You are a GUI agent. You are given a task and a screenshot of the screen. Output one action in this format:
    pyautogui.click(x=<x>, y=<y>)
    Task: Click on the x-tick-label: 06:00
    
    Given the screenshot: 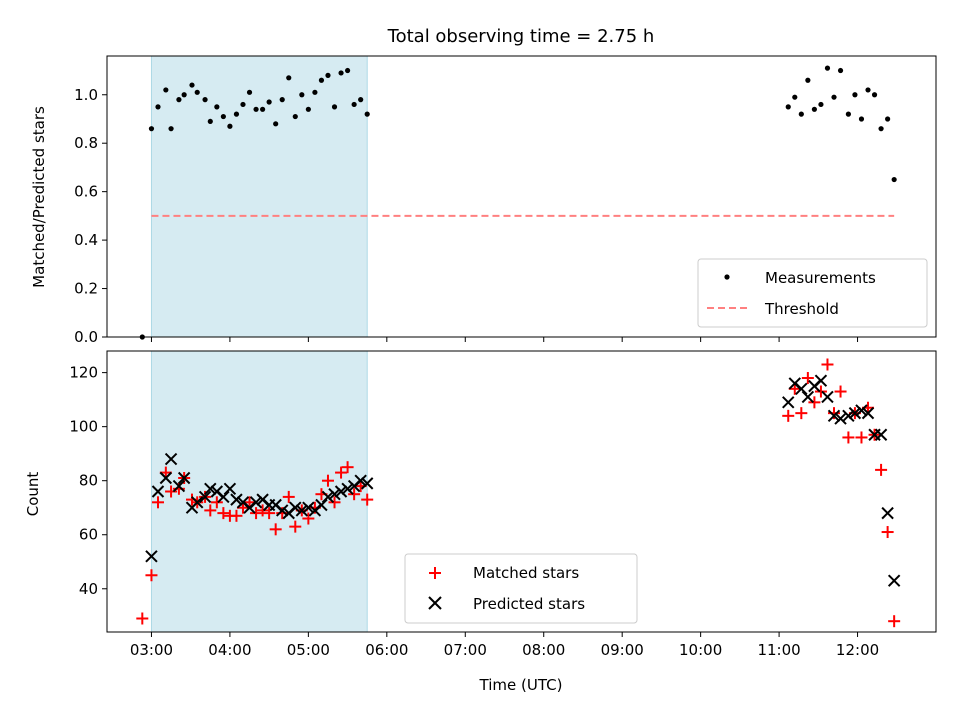 What is the action you would take?
    pyautogui.click(x=386, y=650)
    